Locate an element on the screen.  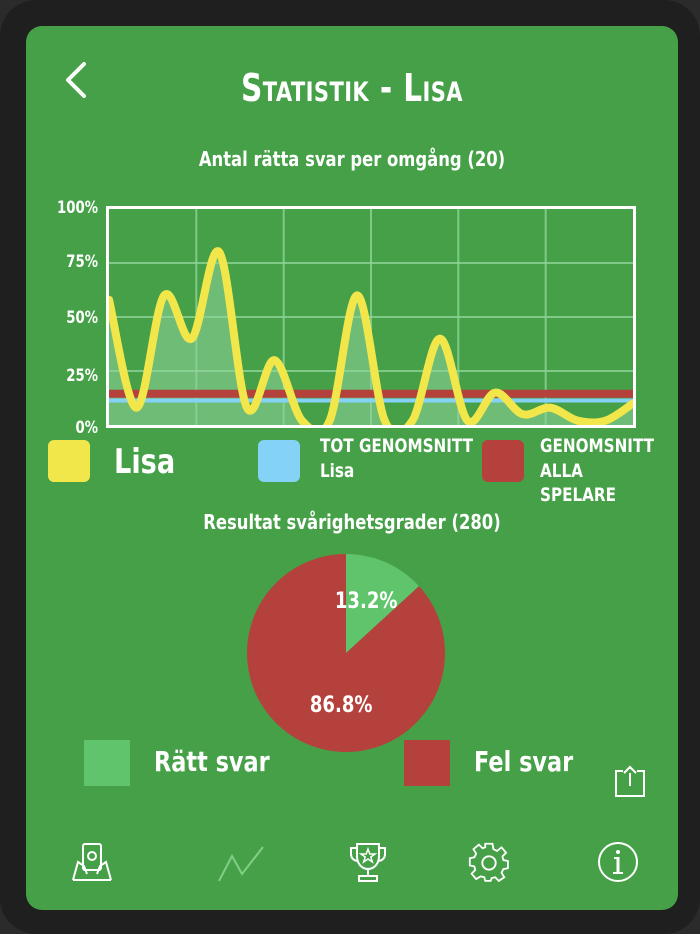
pie-chart is located at coordinates (346, 653).